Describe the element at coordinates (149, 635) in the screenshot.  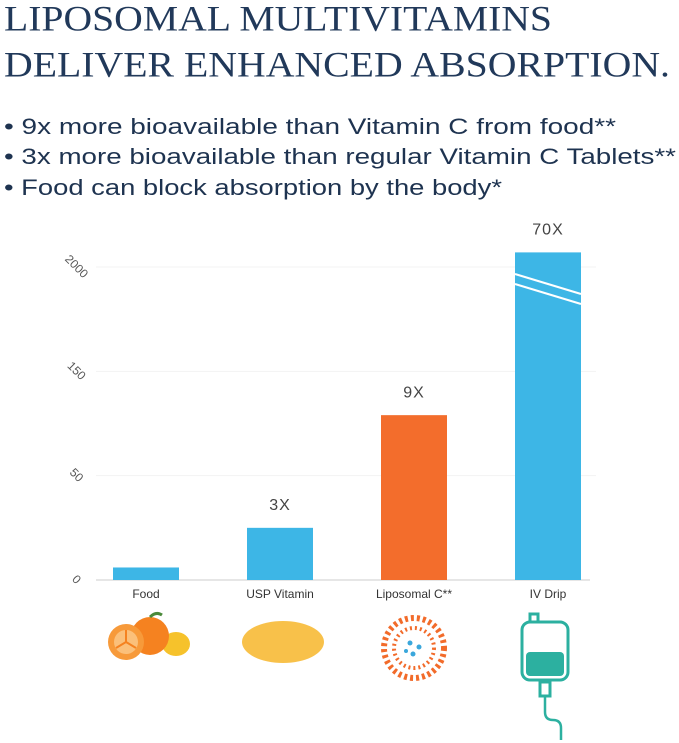
I see `orange-icon` at that location.